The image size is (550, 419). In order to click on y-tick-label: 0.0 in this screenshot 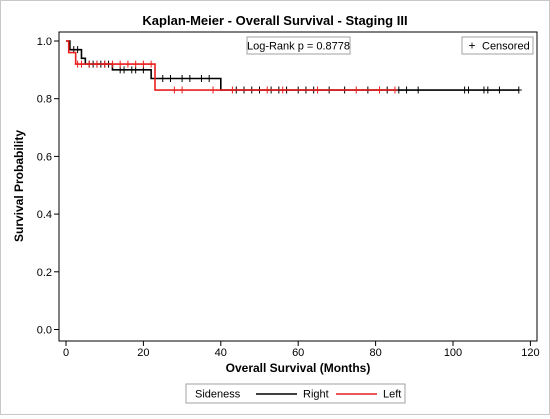, I will do `click(44, 331)`.